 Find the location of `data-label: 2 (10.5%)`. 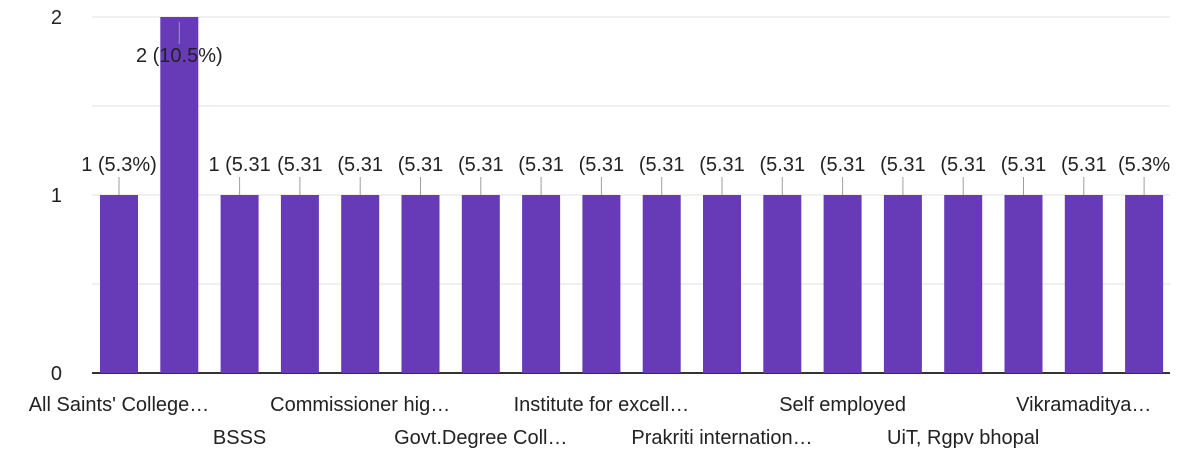

data-label: 2 (10.5%) is located at coordinates (179, 56).